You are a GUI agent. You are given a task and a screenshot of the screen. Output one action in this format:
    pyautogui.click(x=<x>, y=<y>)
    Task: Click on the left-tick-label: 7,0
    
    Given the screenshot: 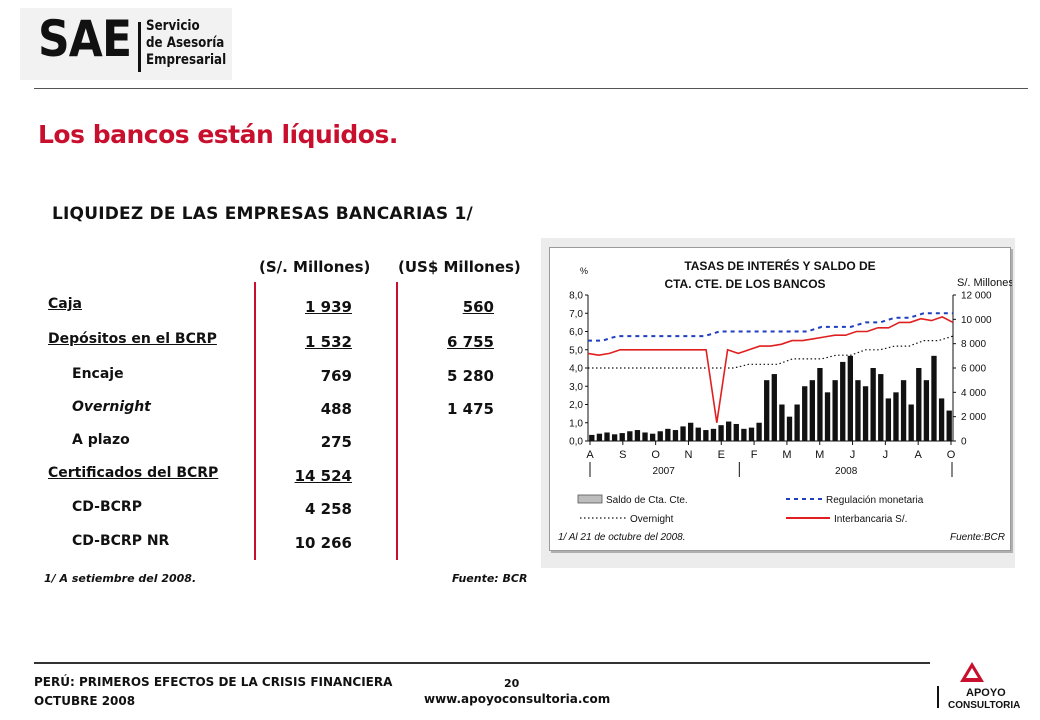 What is the action you would take?
    pyautogui.click(x=576, y=314)
    